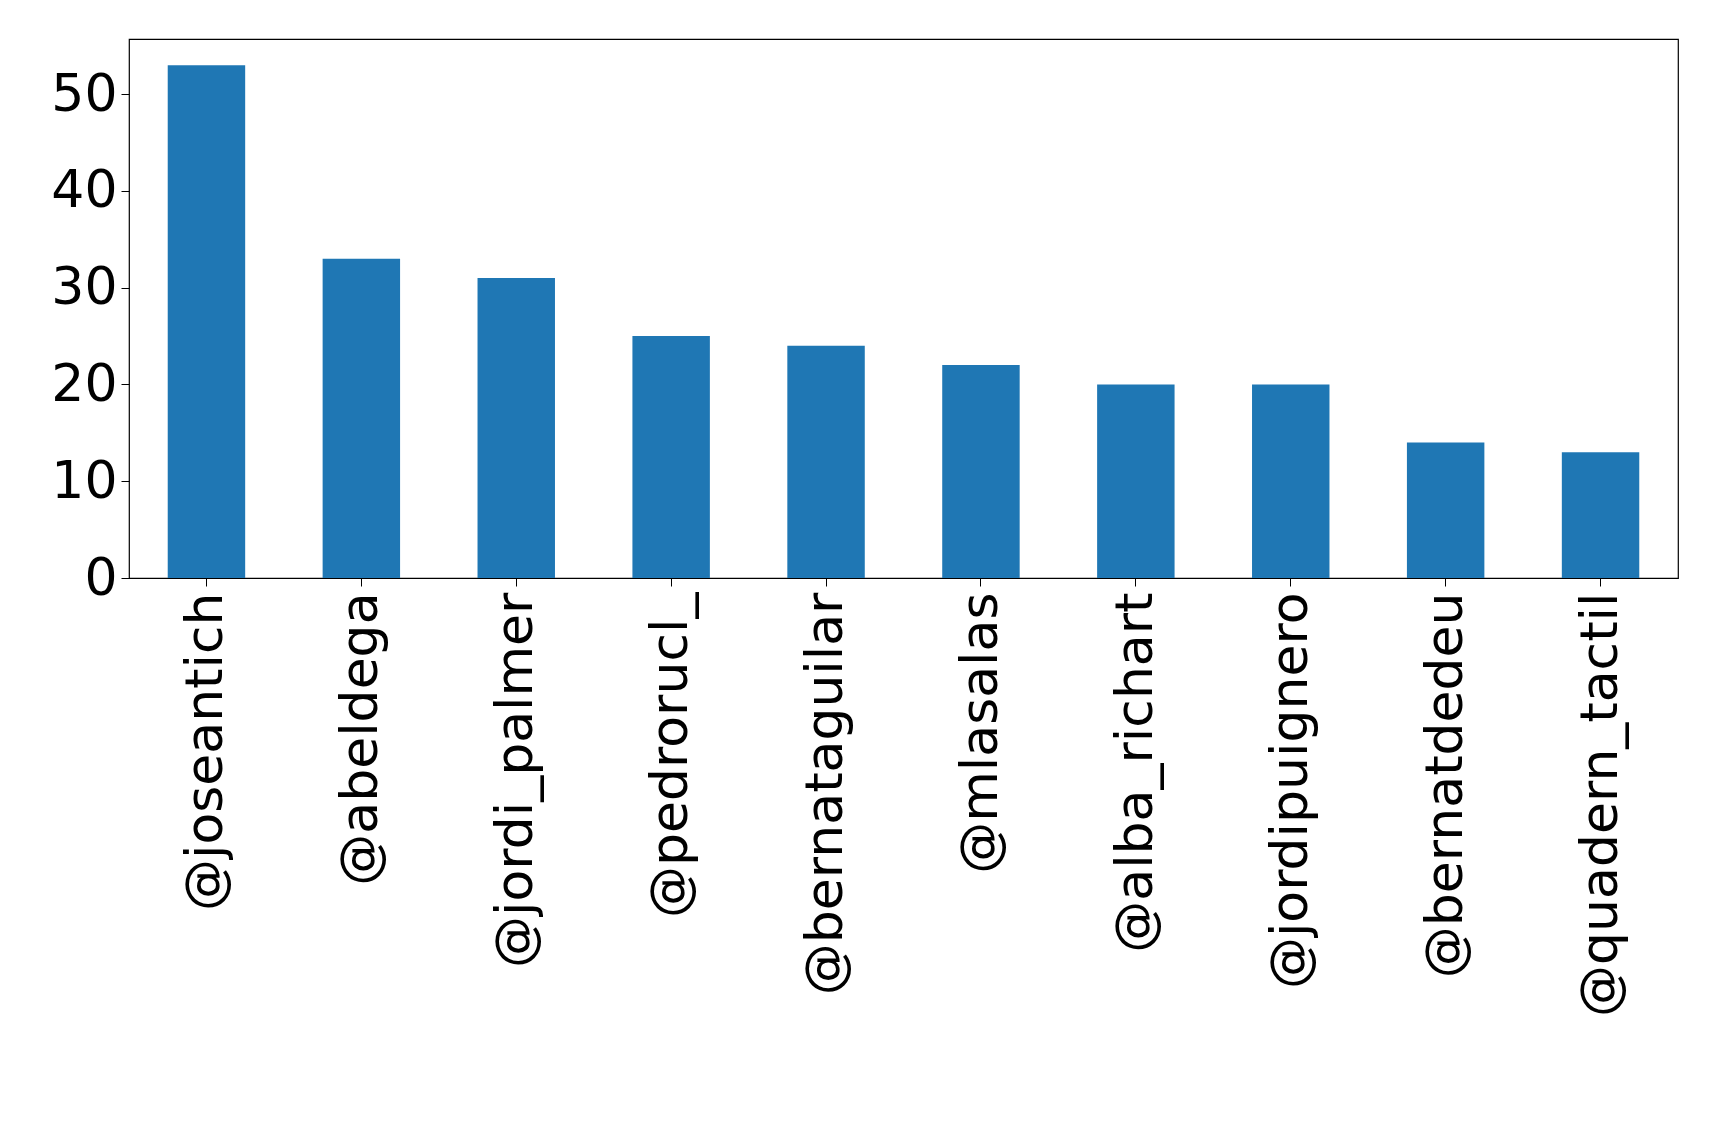 The height and width of the screenshot is (1138, 1719). What do you see at coordinates (1443, 785) in the screenshot?
I see `x-tick-label: @bernatdedeu` at bounding box center [1443, 785].